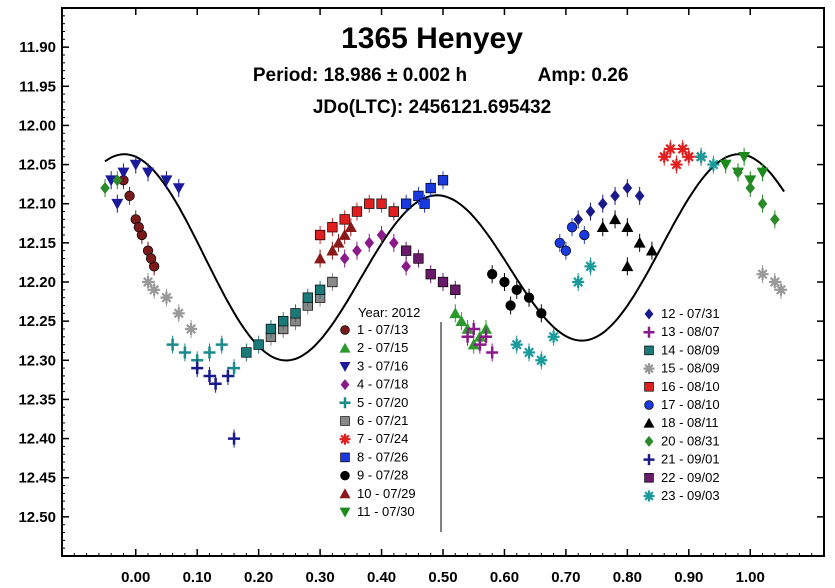  Describe the element at coordinates (382, 329) in the screenshot. I see `legend-label: 1 - 07/13` at that location.